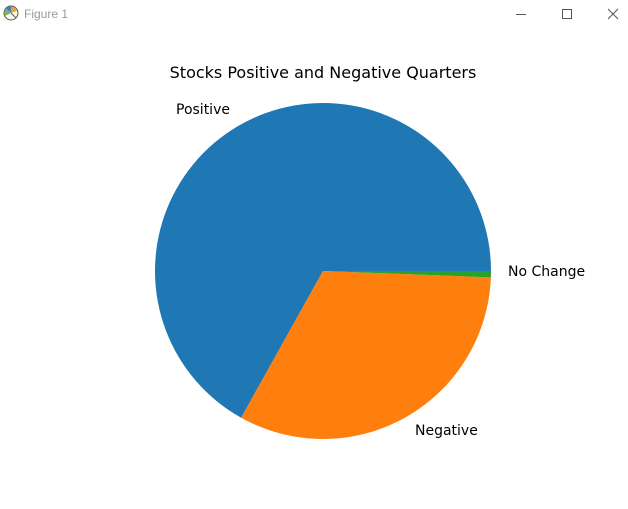  What do you see at coordinates (547, 272) in the screenshot?
I see `slice-label-no-change: No Change` at bounding box center [547, 272].